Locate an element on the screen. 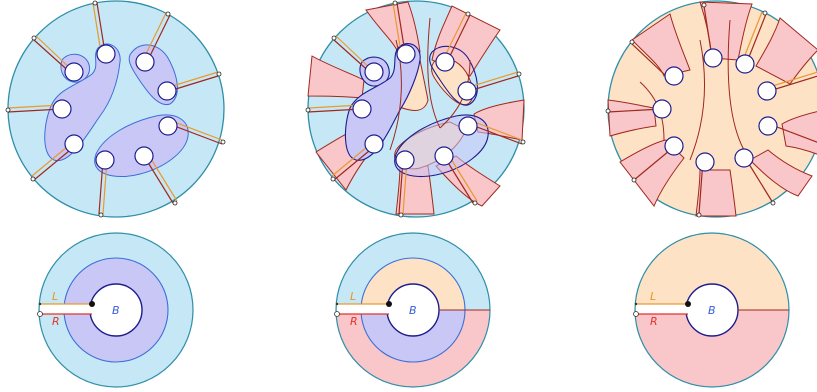 The height and width of the screenshot is (392, 817). disk-top is located at coordinates (712, 271).